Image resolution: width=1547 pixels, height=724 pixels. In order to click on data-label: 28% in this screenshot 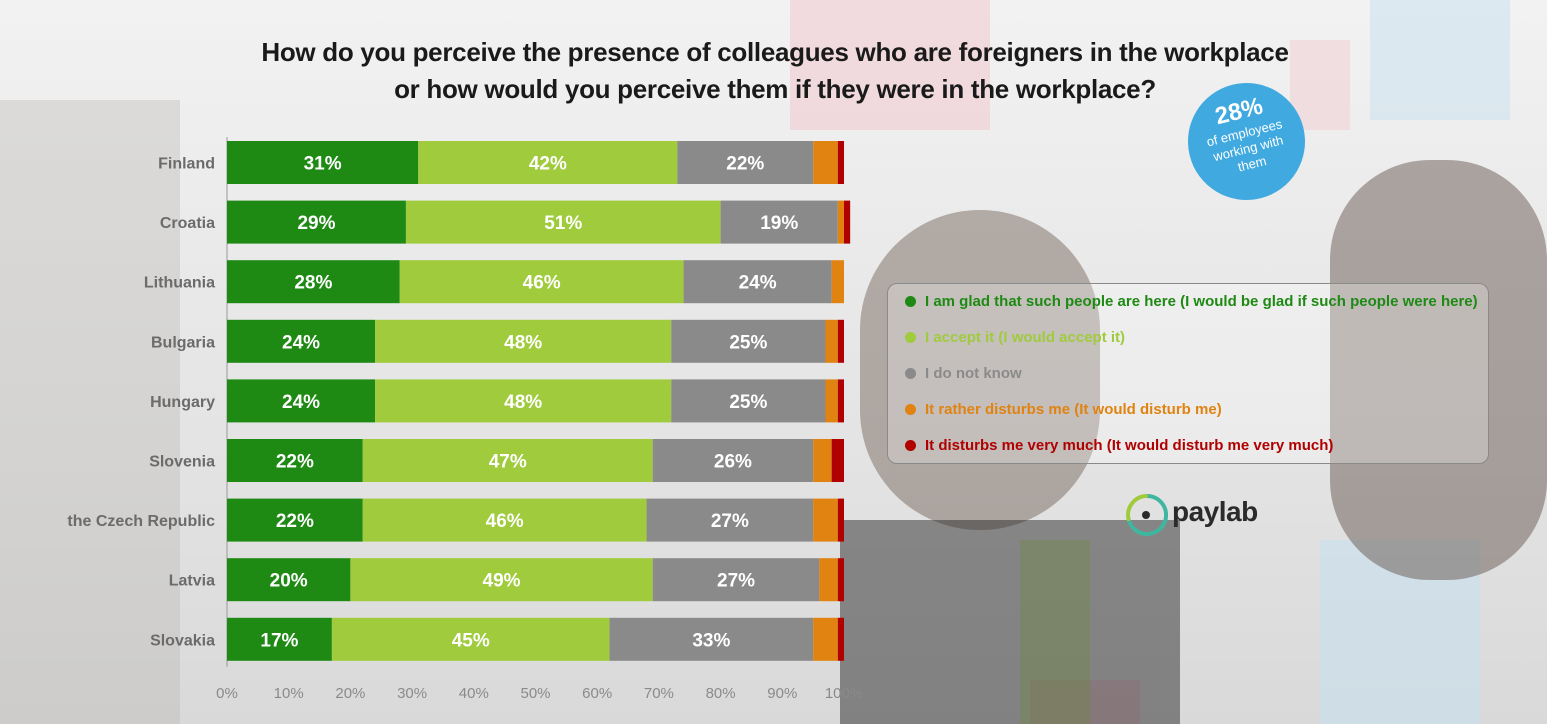, I will do `click(313, 283)`.